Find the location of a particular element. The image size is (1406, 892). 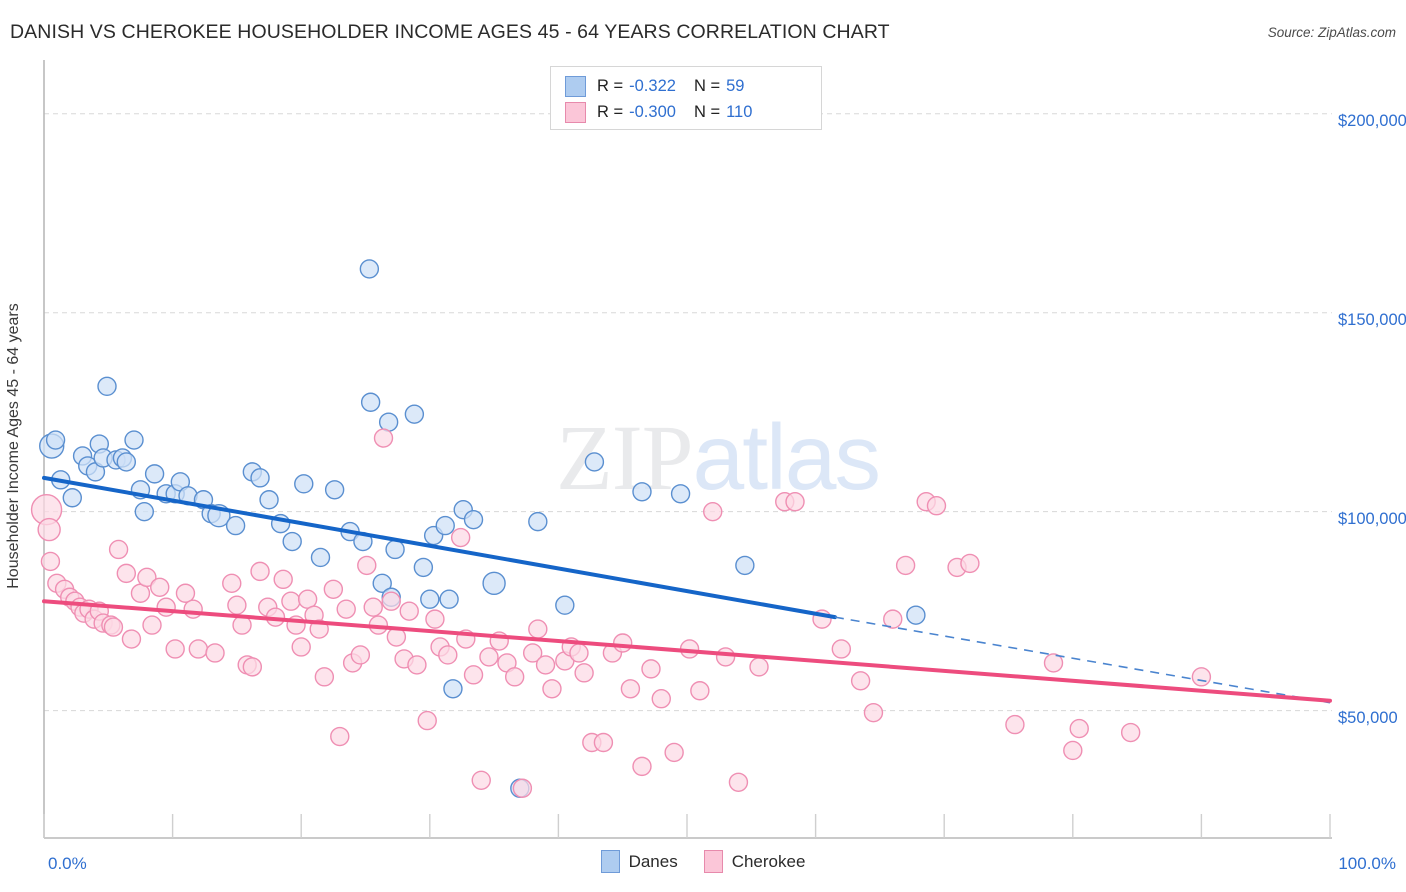

y-tick-label-50000: $50,000 is located at coordinates (1368, 717).